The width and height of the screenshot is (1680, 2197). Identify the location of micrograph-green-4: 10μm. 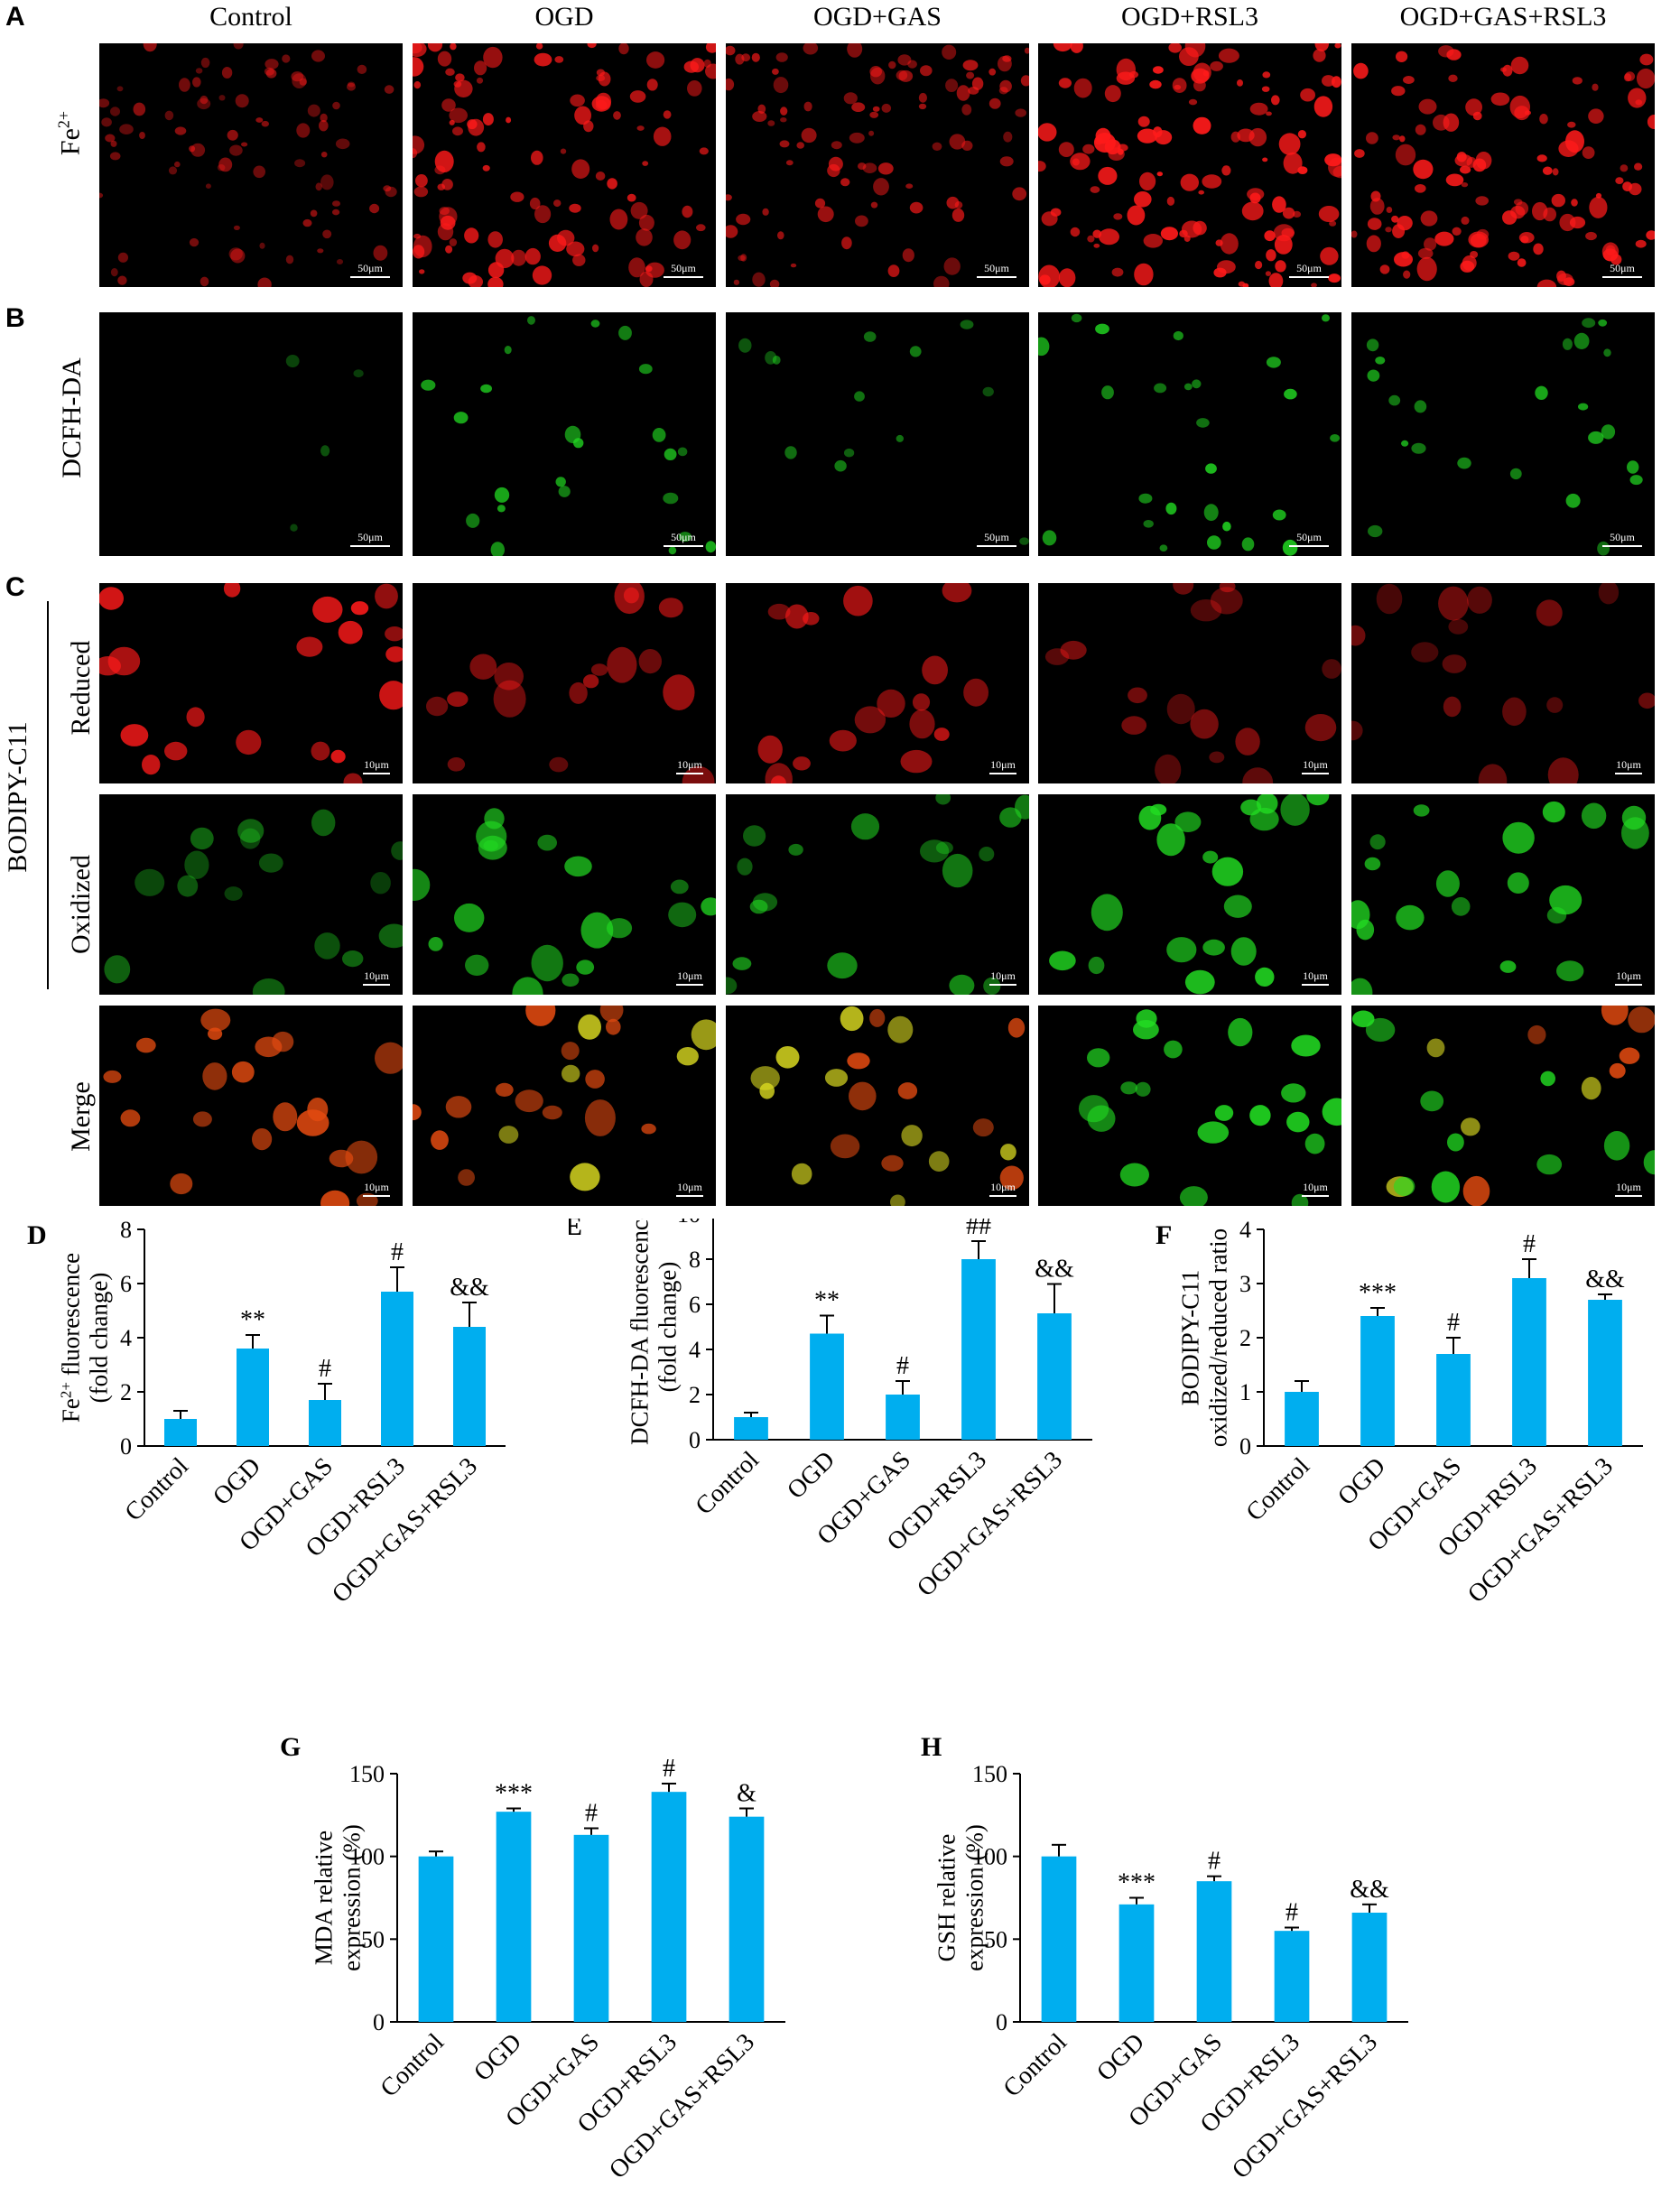
(1503, 894).